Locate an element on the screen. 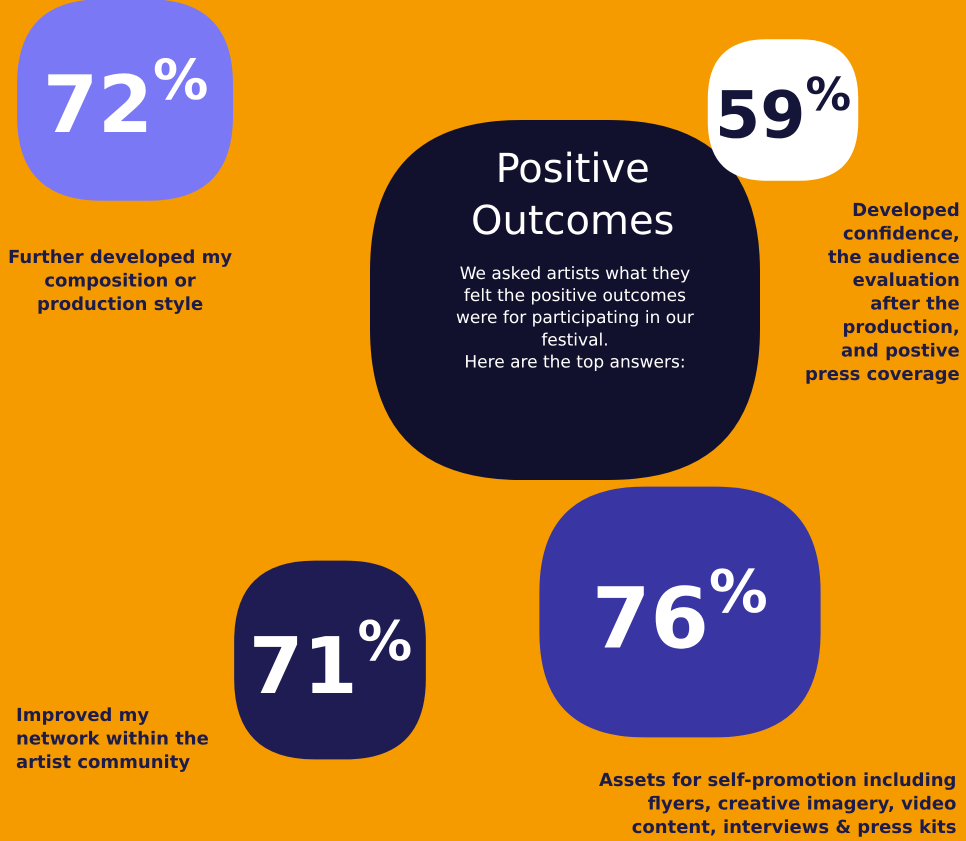 This screenshot has height=841, width=966. data-label: 72$^{%}$ is located at coordinates (125, 100).